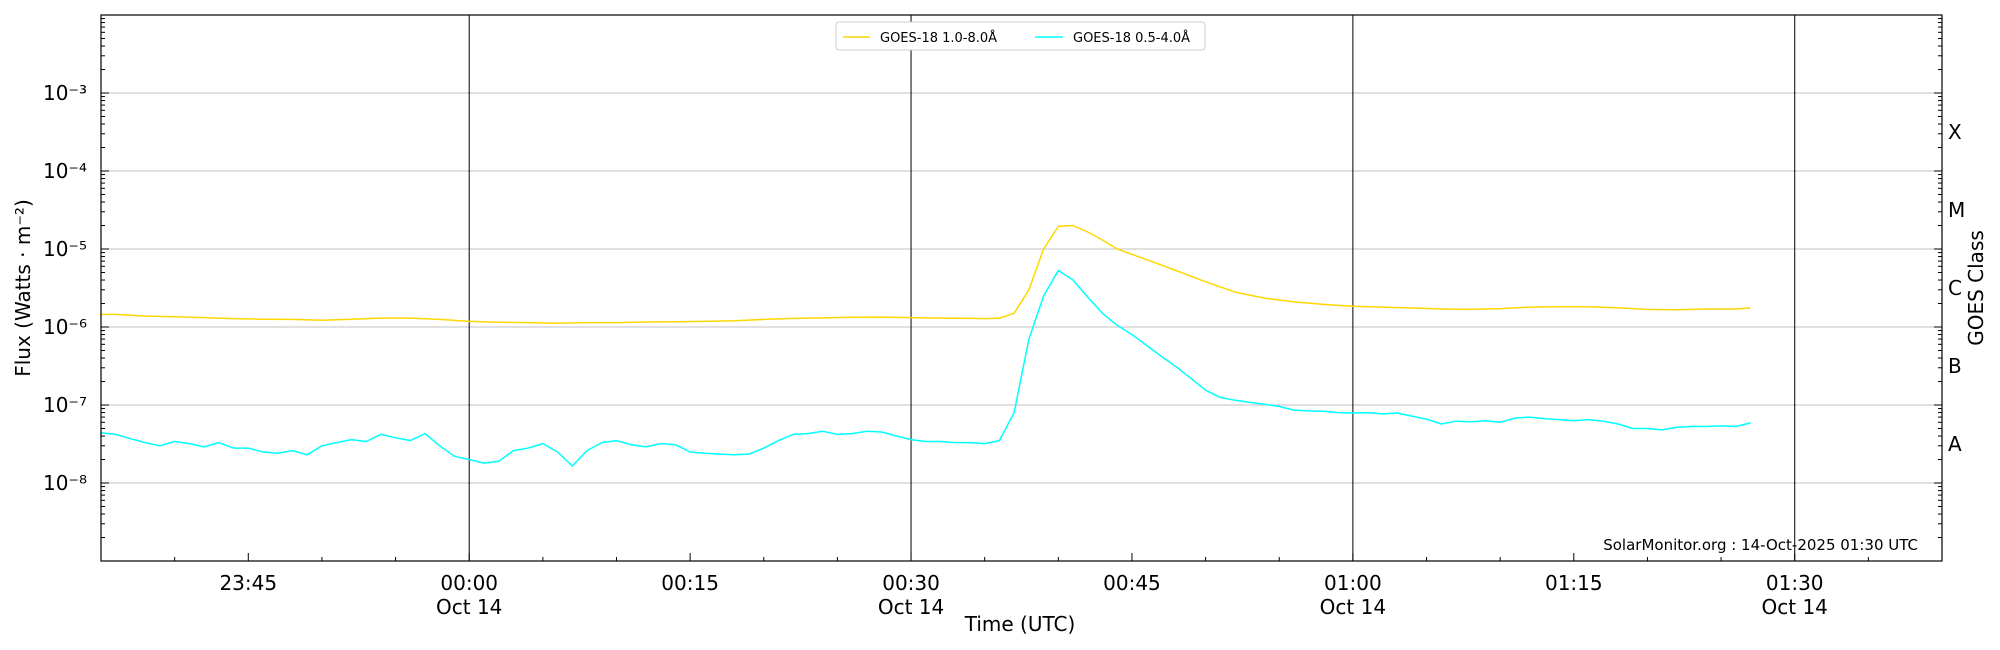 This screenshot has height=650, width=2000. What do you see at coordinates (248, 583) in the screenshot?
I see `x-tick-label: 23:45` at bounding box center [248, 583].